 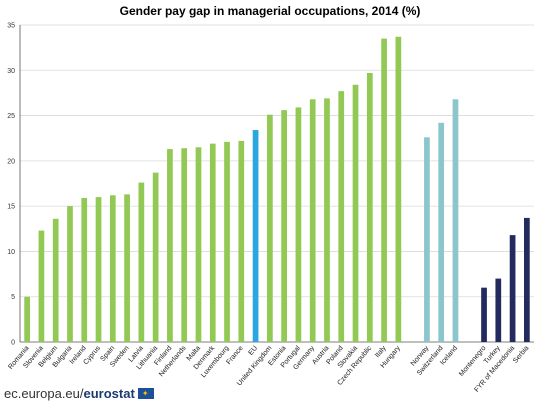 What do you see at coordinates (13, 297) in the screenshot?
I see `y-tick-label: 5` at bounding box center [13, 297].